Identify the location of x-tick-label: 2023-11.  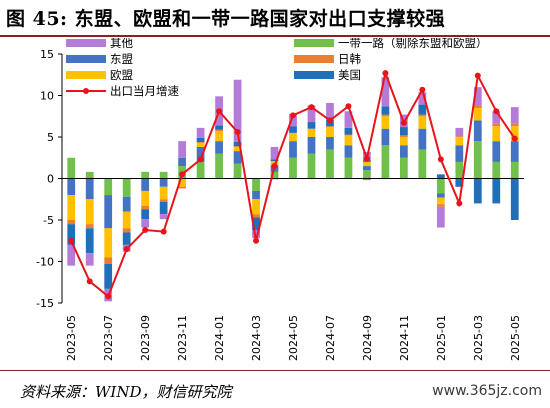
(182, 338).